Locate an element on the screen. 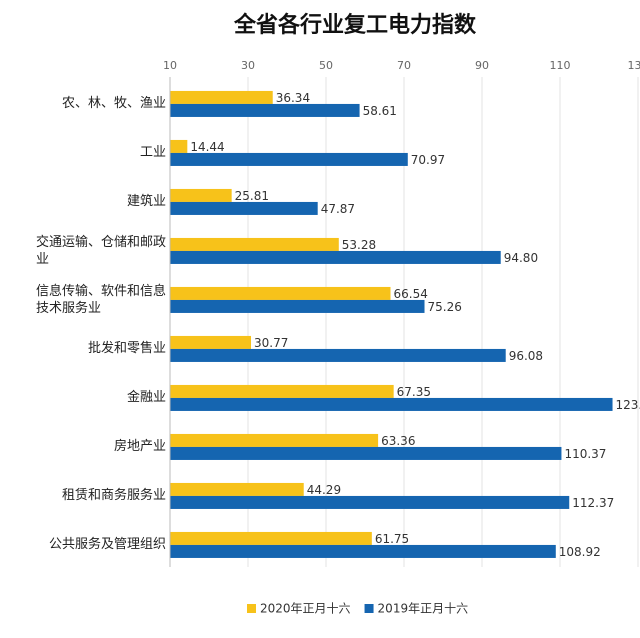 The width and height of the screenshot is (640, 638). data-label: 108.92 is located at coordinates (580, 552).